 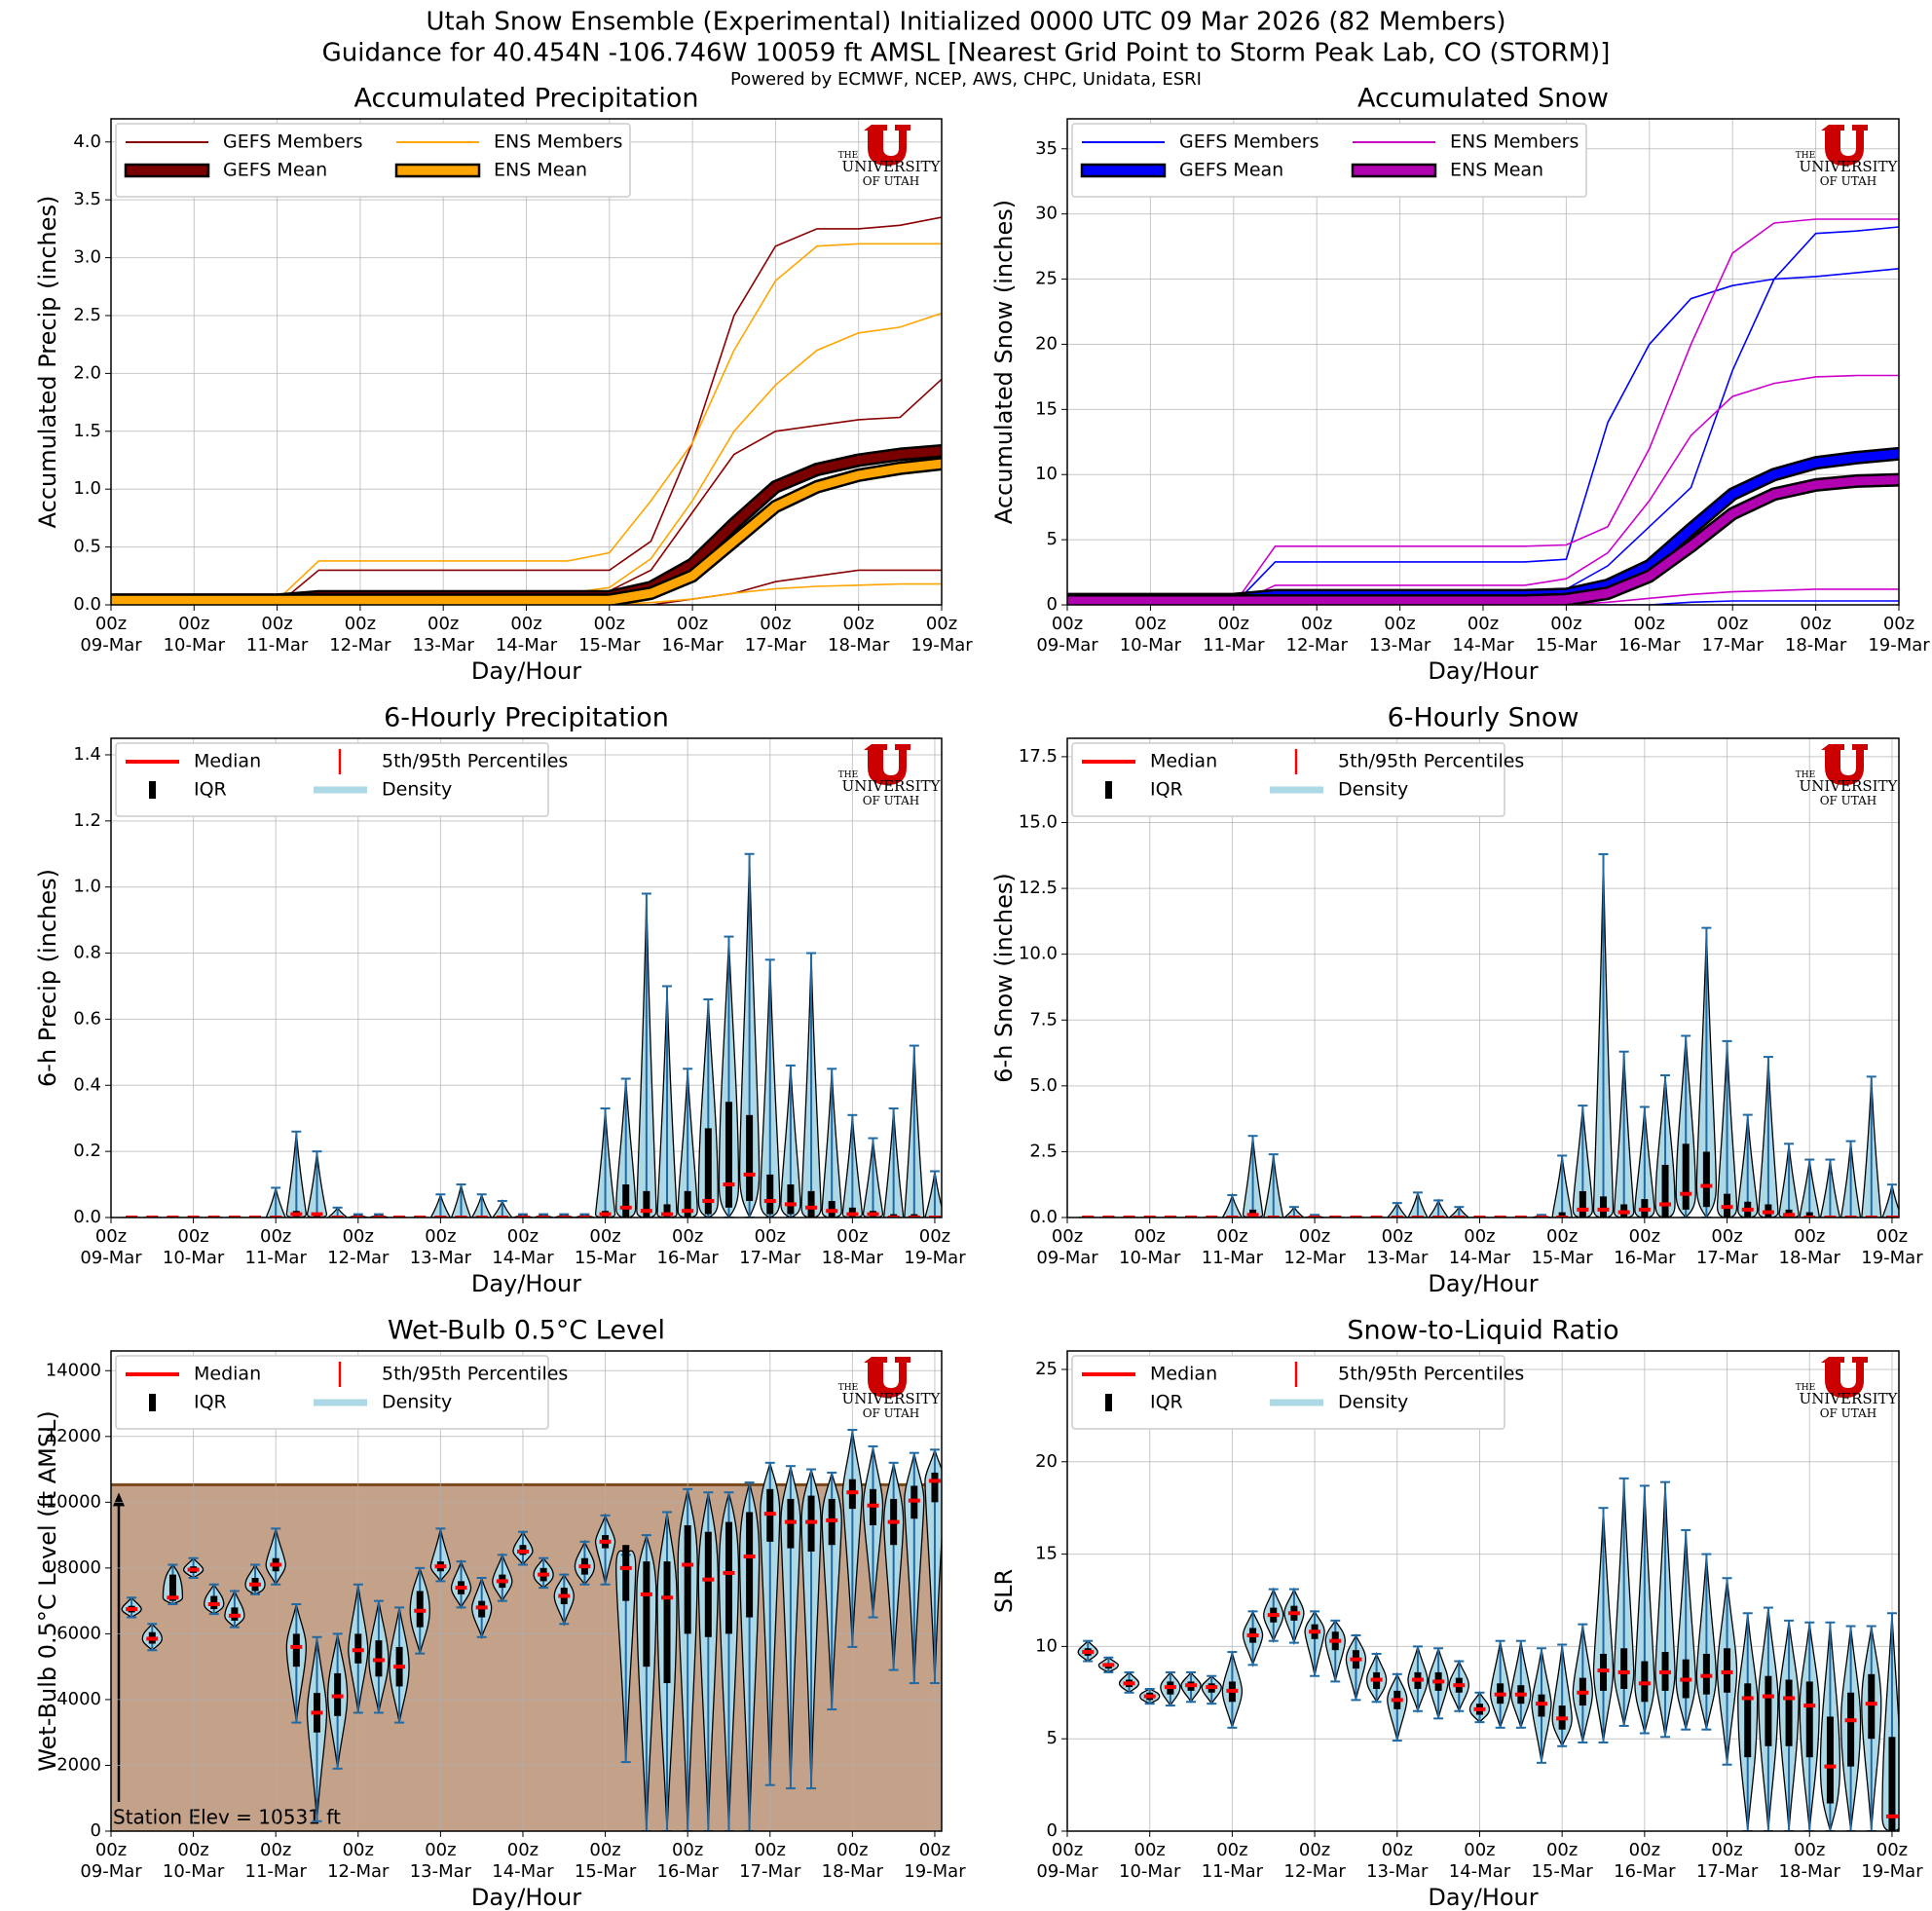 I want to click on panel-title: Accumulated Snow, so click(x=1483, y=99).